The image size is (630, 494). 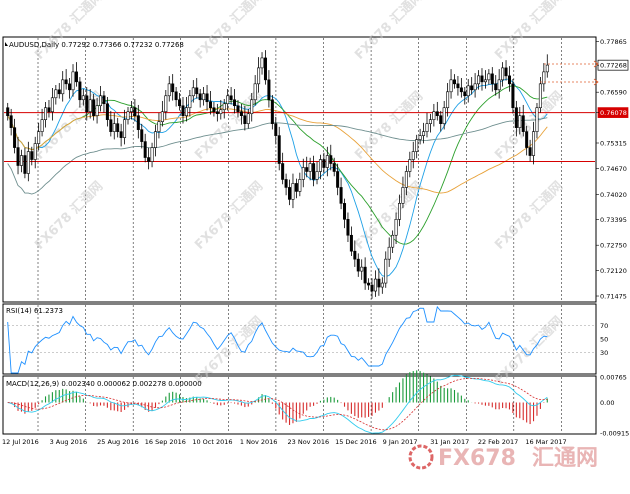 I want to click on price-tick-label: 0.73395, so click(x=613, y=220).